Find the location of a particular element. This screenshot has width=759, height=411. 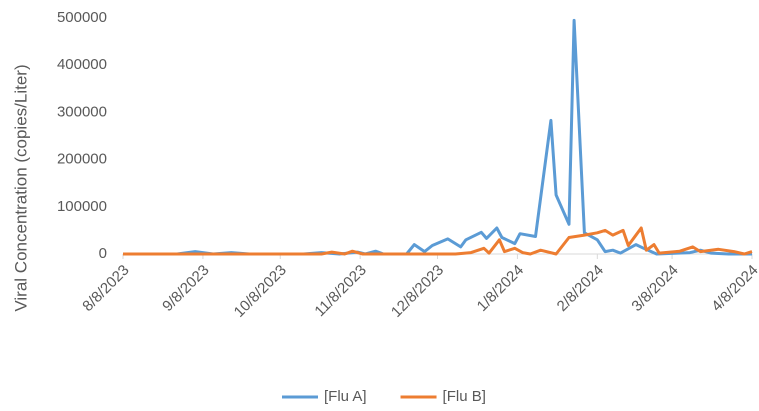

y-axis-label: Viral Concentration (copies/Liter) is located at coordinates (20, 187).